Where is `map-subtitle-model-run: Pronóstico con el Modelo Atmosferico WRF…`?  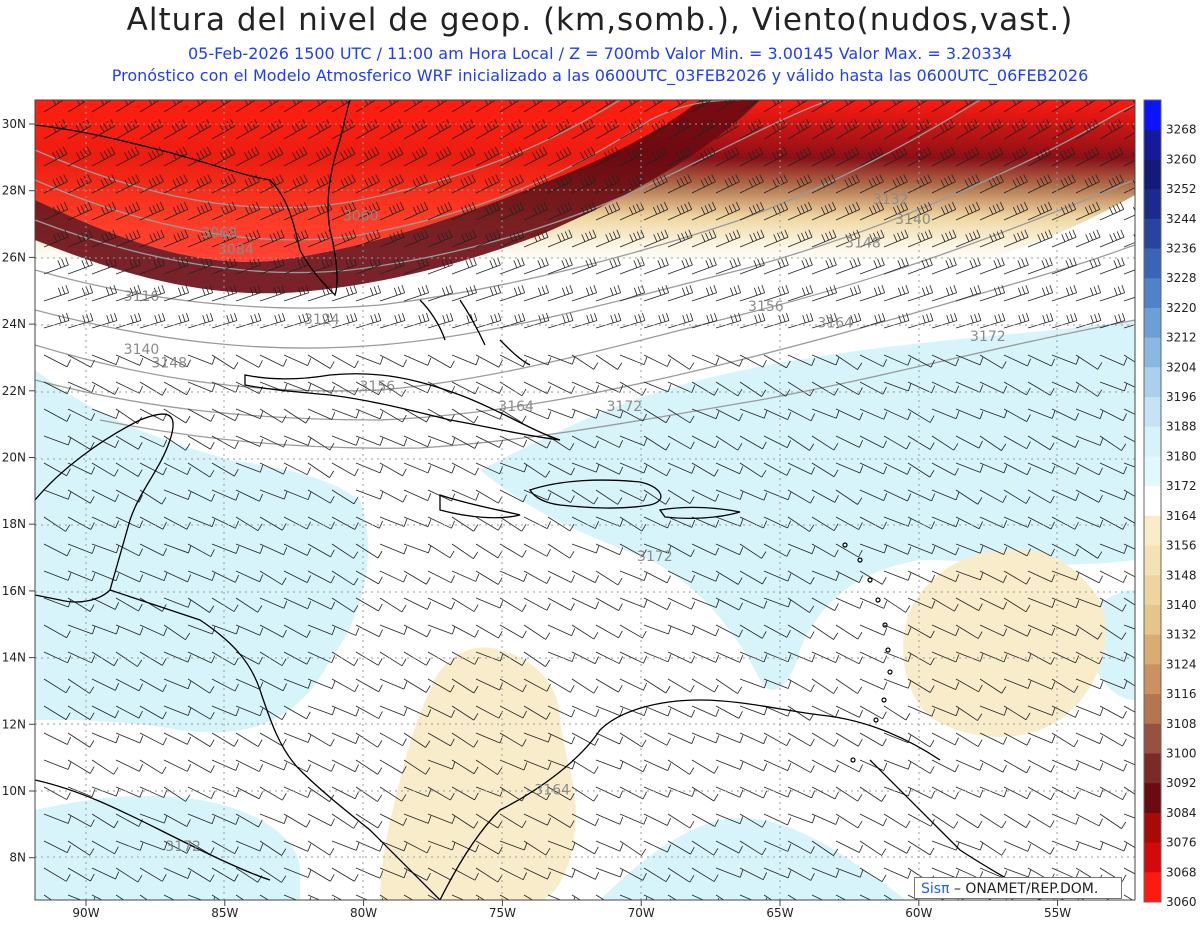
map-subtitle-model-run: Pronóstico con el Modelo Atmosferico WRF… is located at coordinates (600, 75).